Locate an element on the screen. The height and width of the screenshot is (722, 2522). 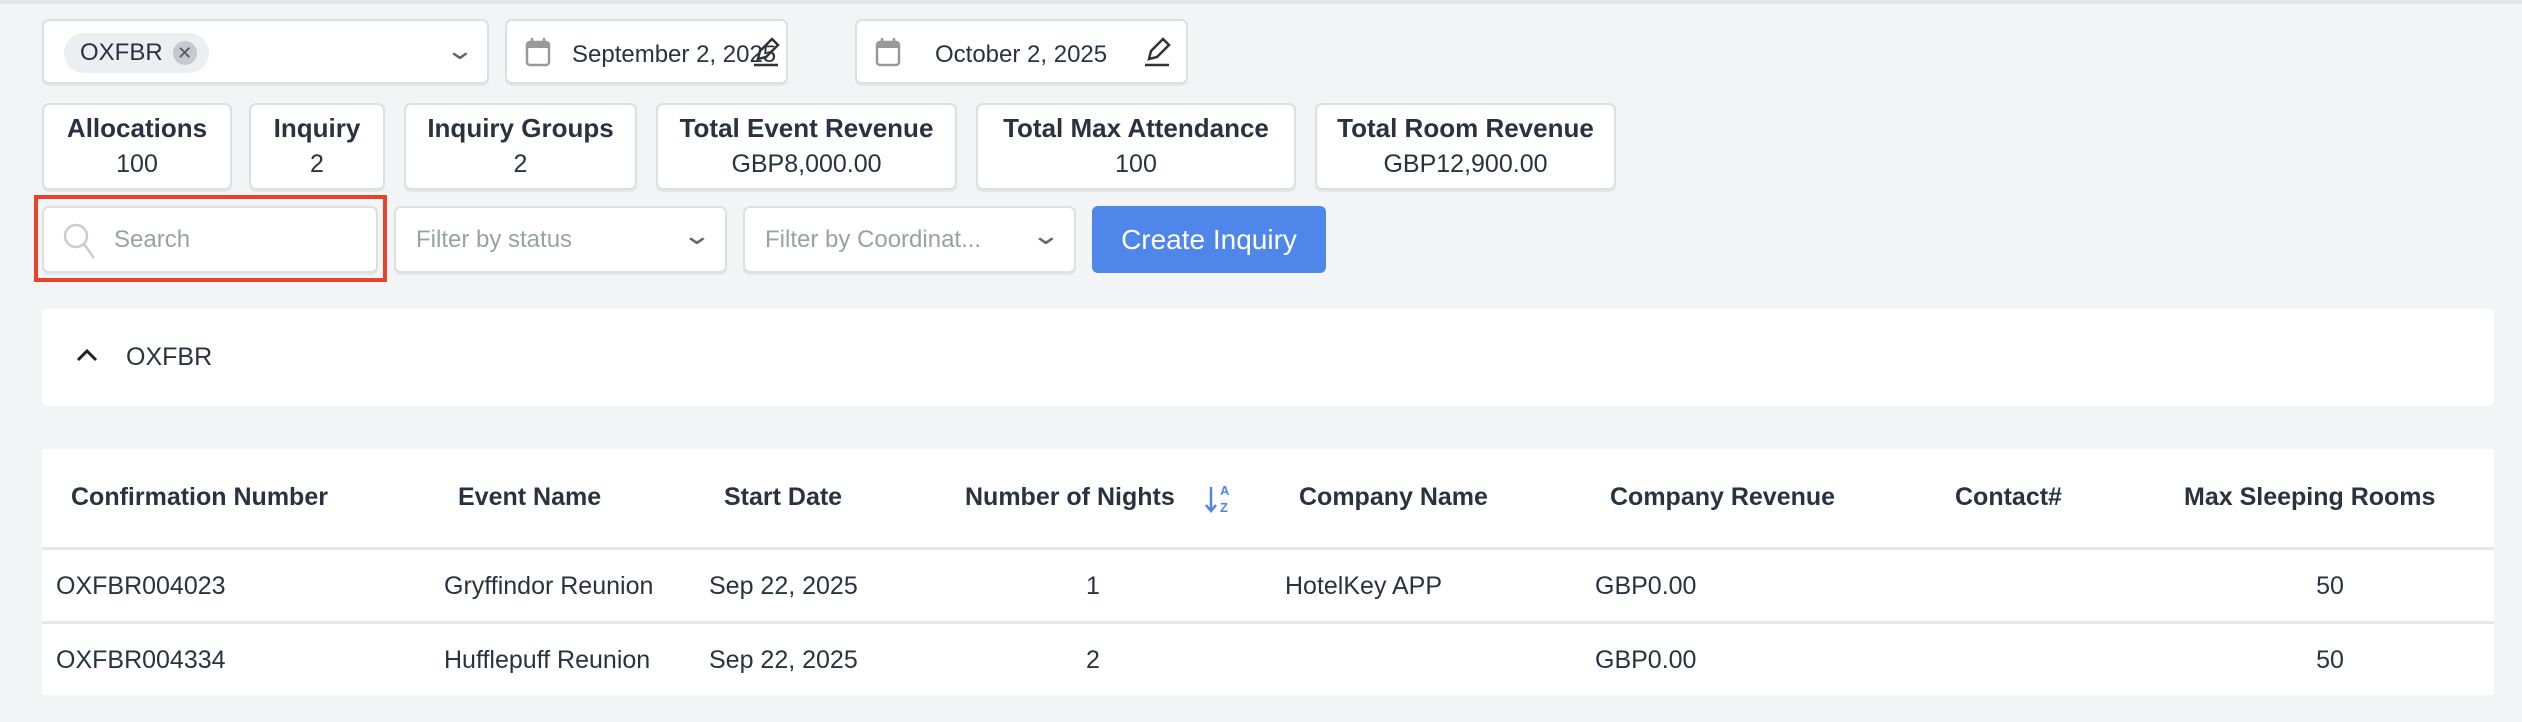
stat-inquiry-groups: Inquiry Groups 2 is located at coordinates (520, 146).